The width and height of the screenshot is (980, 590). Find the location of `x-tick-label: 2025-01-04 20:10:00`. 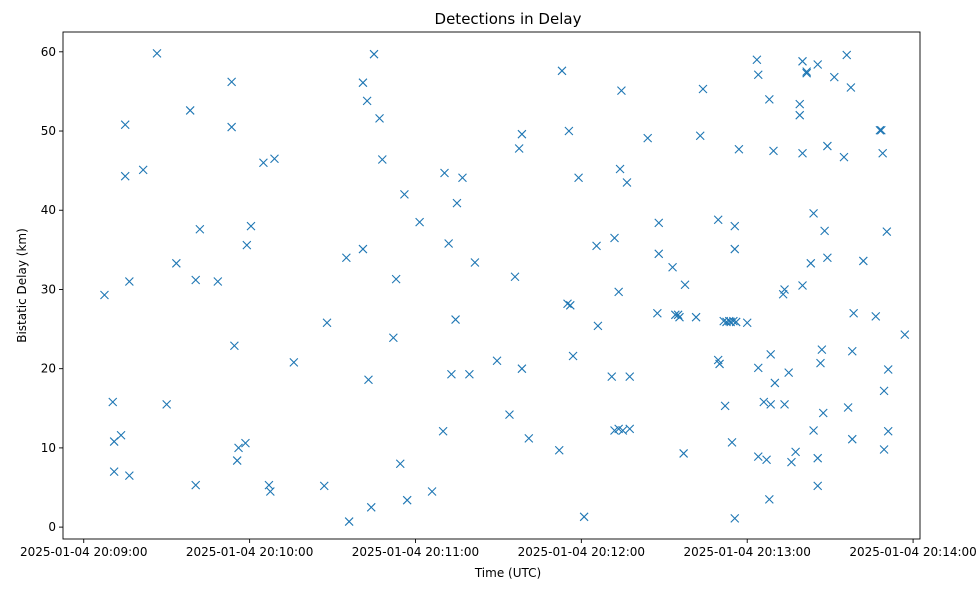

x-tick-label: 2025-01-04 20:10:00 is located at coordinates (249, 552).